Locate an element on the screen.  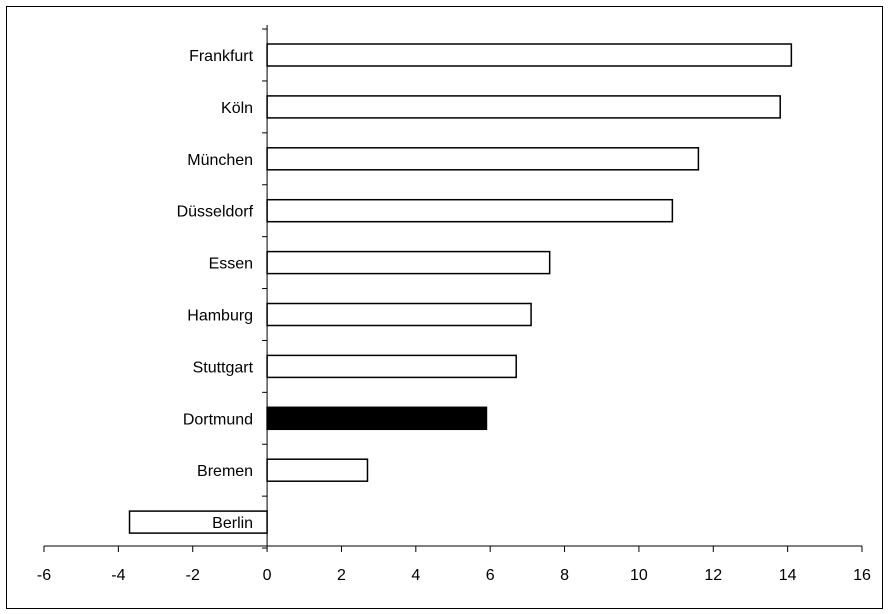
x-tick-label: -2 is located at coordinates (193, 575).